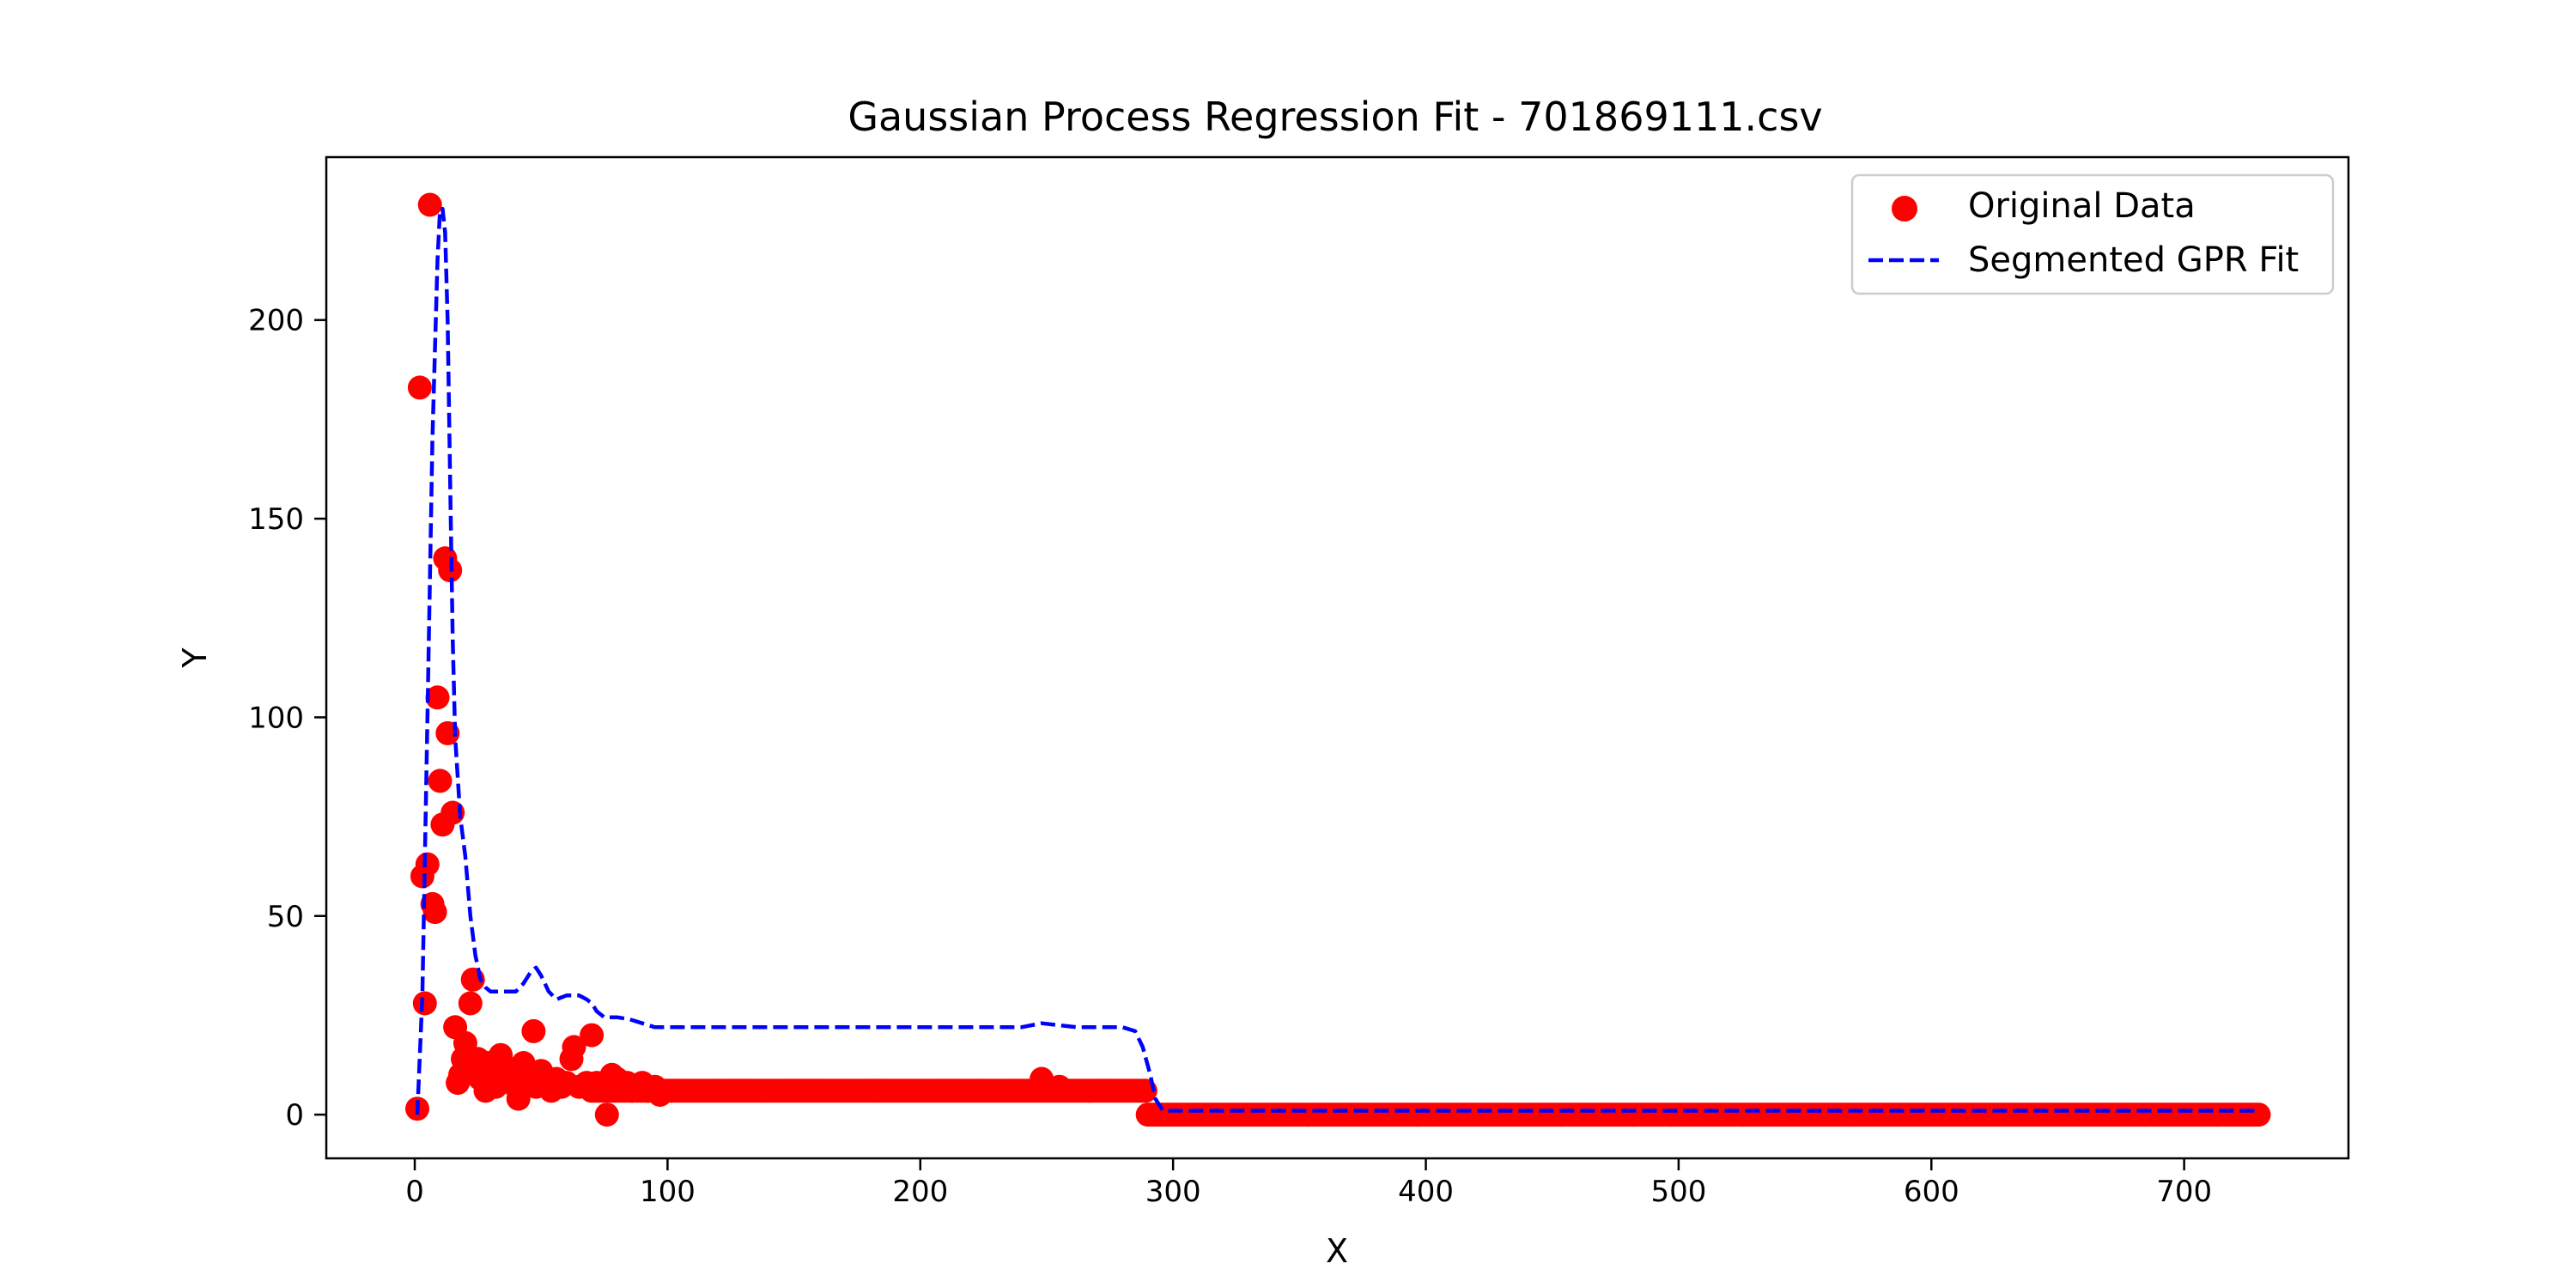  Describe the element at coordinates (920, 1192) in the screenshot. I see `x-tick-label: 200` at that location.